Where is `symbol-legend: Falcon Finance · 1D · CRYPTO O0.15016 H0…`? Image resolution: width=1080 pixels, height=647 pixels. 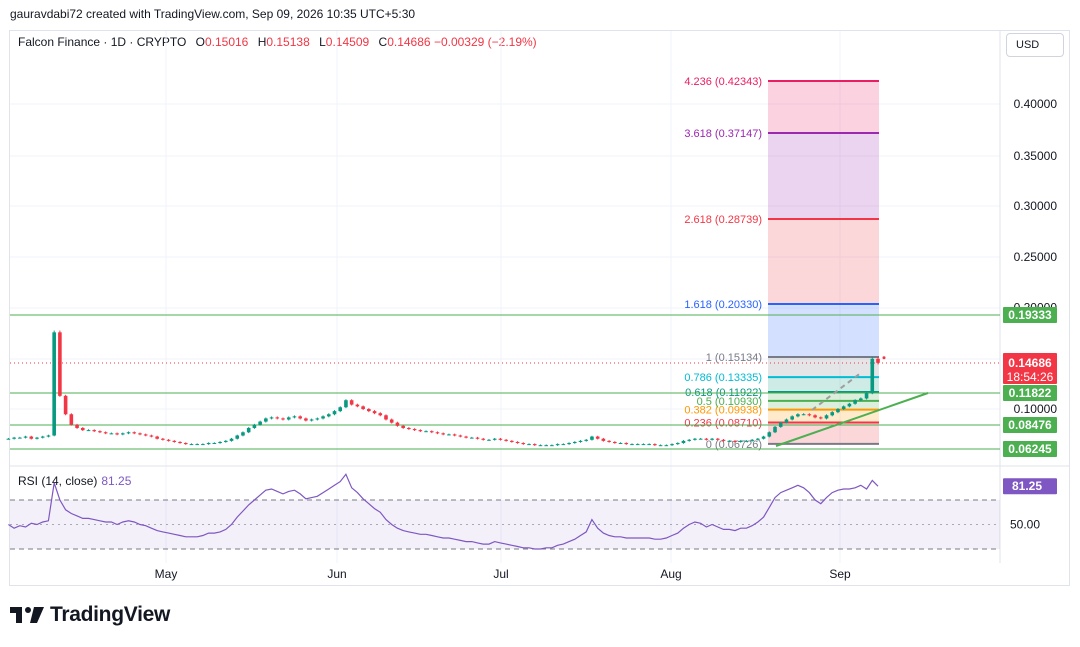 symbol-legend: Falcon Finance · 1D · CRYPTO O0.15016 H0… is located at coordinates (277, 42).